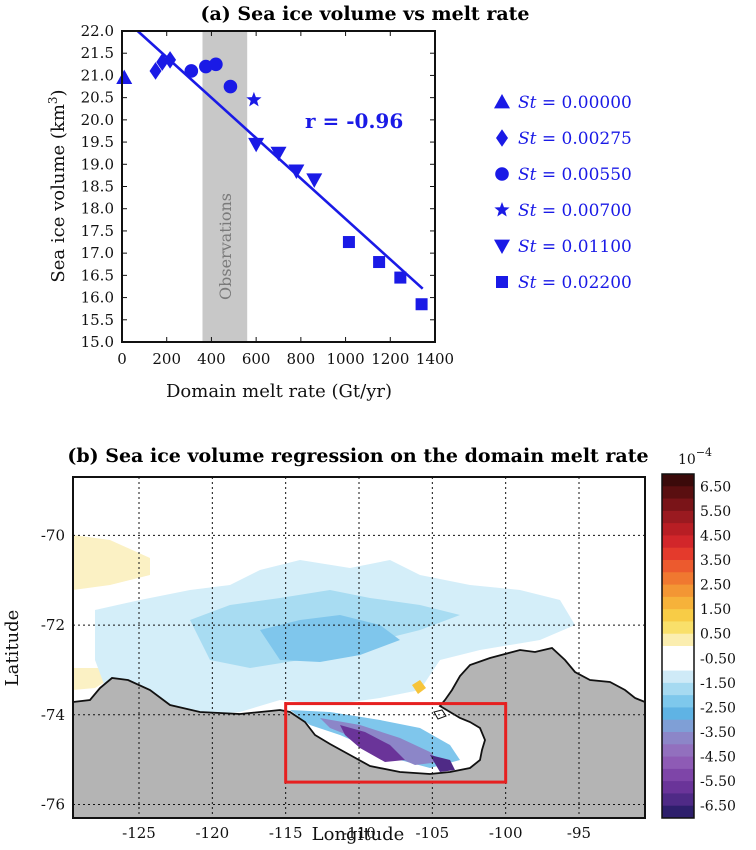 The image size is (756, 850). Describe the element at coordinates (124, 77) in the screenshot. I see `data-point-triangle-up` at that location.